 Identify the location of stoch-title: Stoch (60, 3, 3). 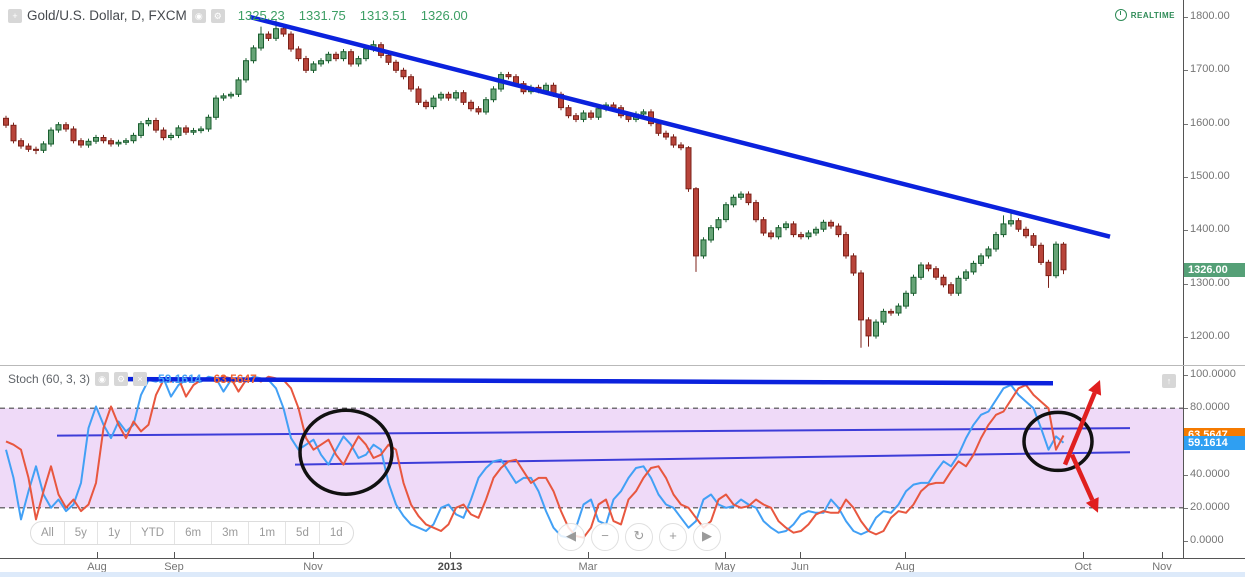
(49, 379).